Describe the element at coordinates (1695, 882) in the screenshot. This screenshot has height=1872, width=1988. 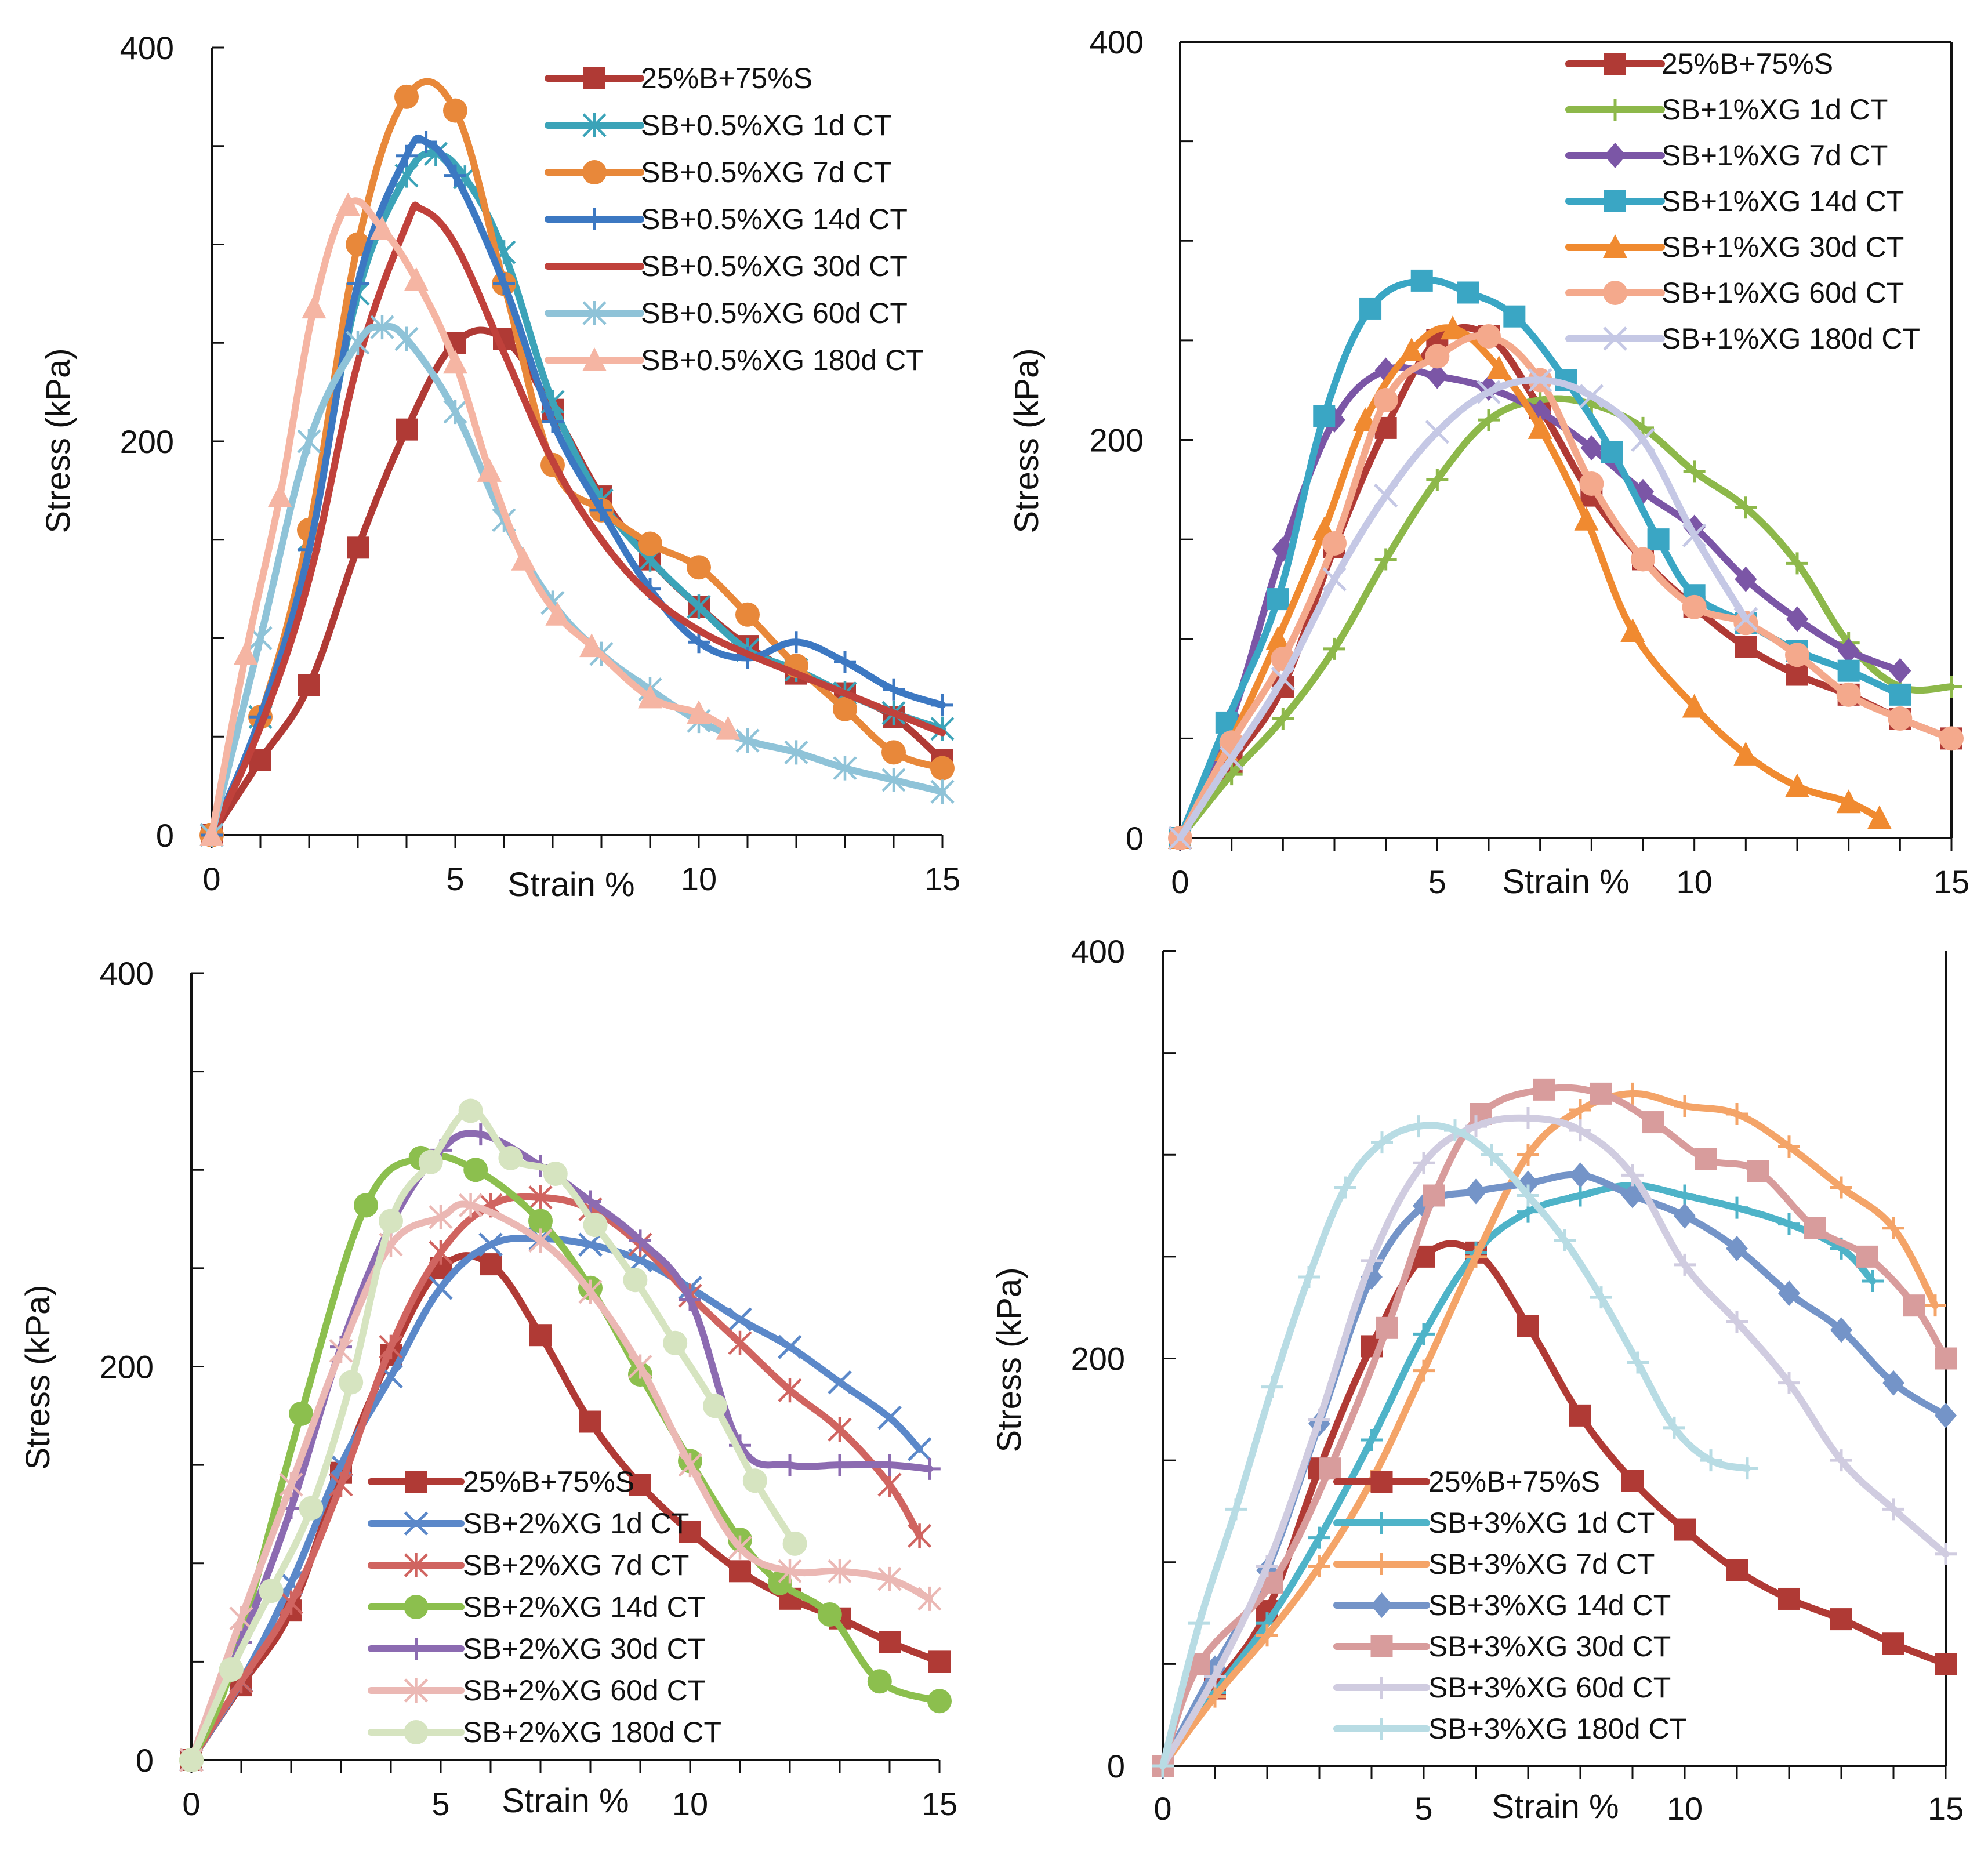
I see `x-tick-label: 10` at that location.